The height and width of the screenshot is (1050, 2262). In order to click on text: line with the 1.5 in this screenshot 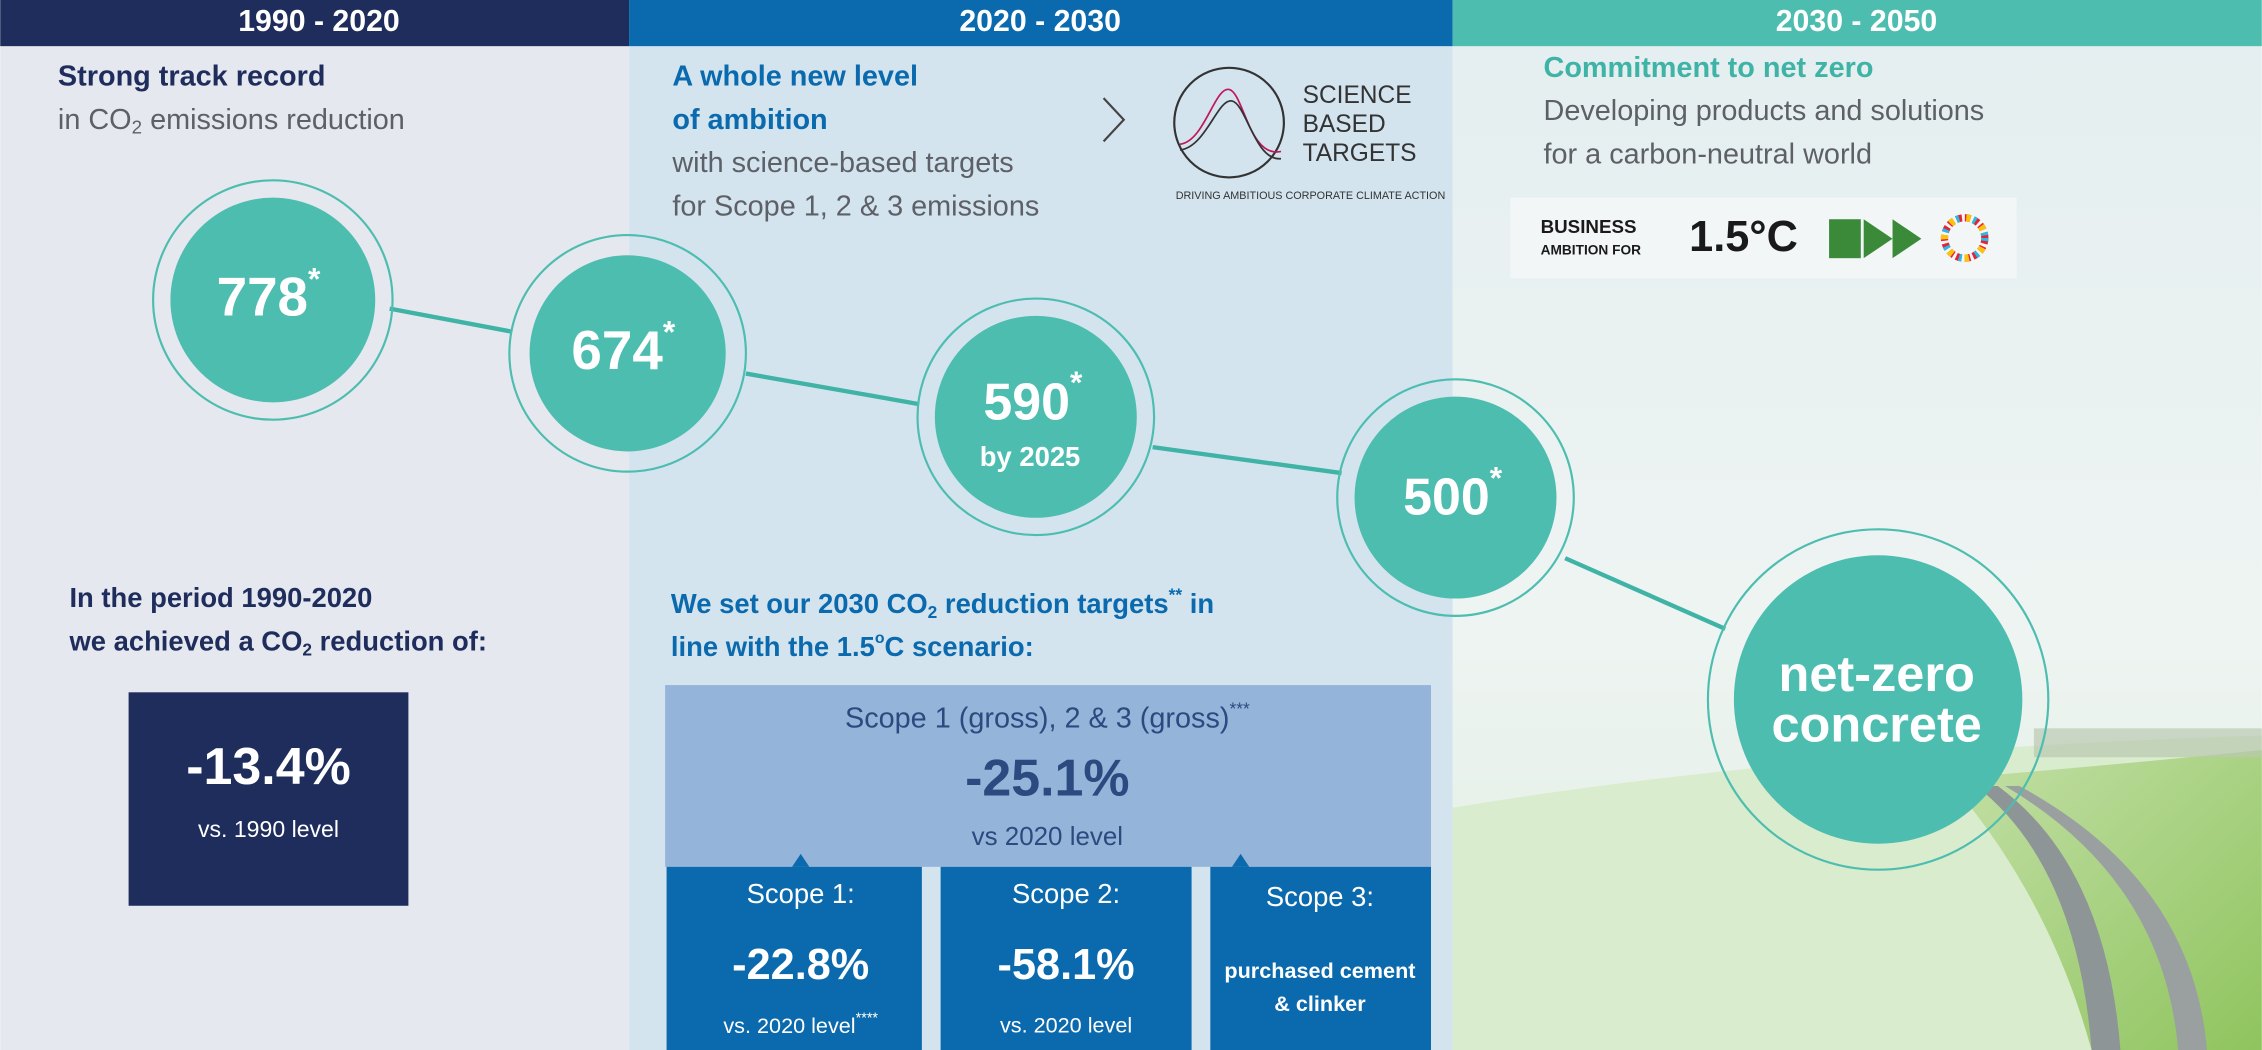, I will do `click(773, 646)`.